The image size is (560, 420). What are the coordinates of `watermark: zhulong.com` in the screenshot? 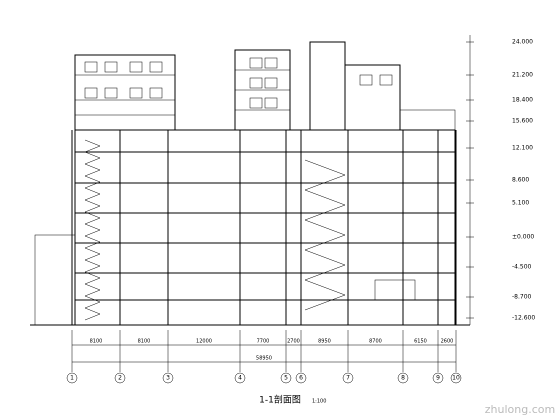 It's located at (520, 409).